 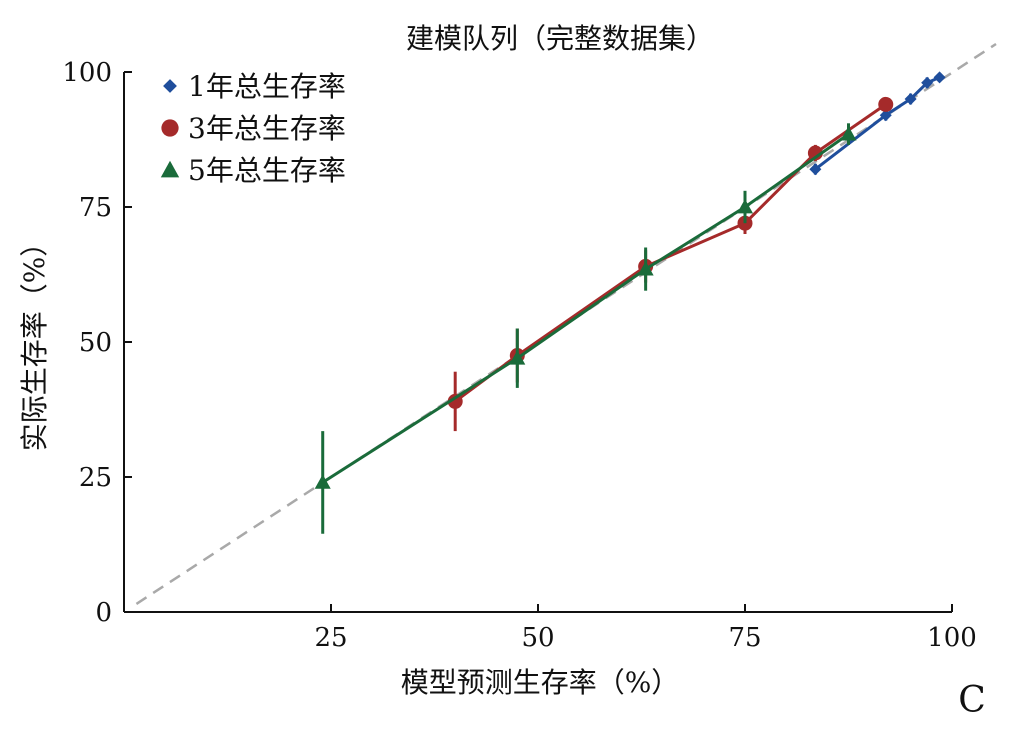 What do you see at coordinates (95, 478) in the screenshot?
I see `y-tick-label: 25` at bounding box center [95, 478].